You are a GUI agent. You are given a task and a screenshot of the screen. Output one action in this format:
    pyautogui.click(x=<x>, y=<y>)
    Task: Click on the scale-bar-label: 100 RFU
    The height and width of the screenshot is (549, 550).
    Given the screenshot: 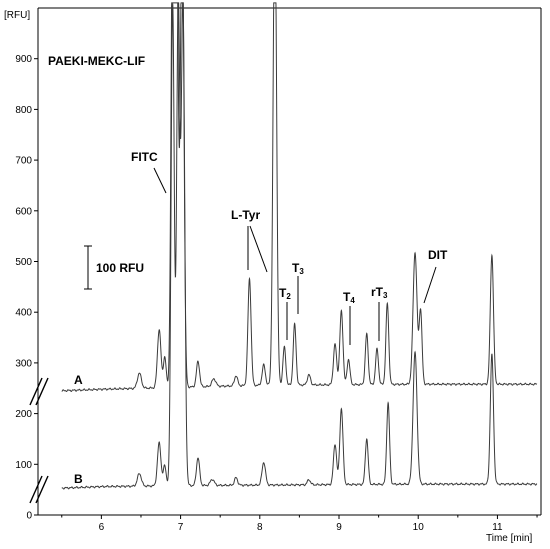 What is the action you would take?
    pyautogui.click(x=120, y=268)
    